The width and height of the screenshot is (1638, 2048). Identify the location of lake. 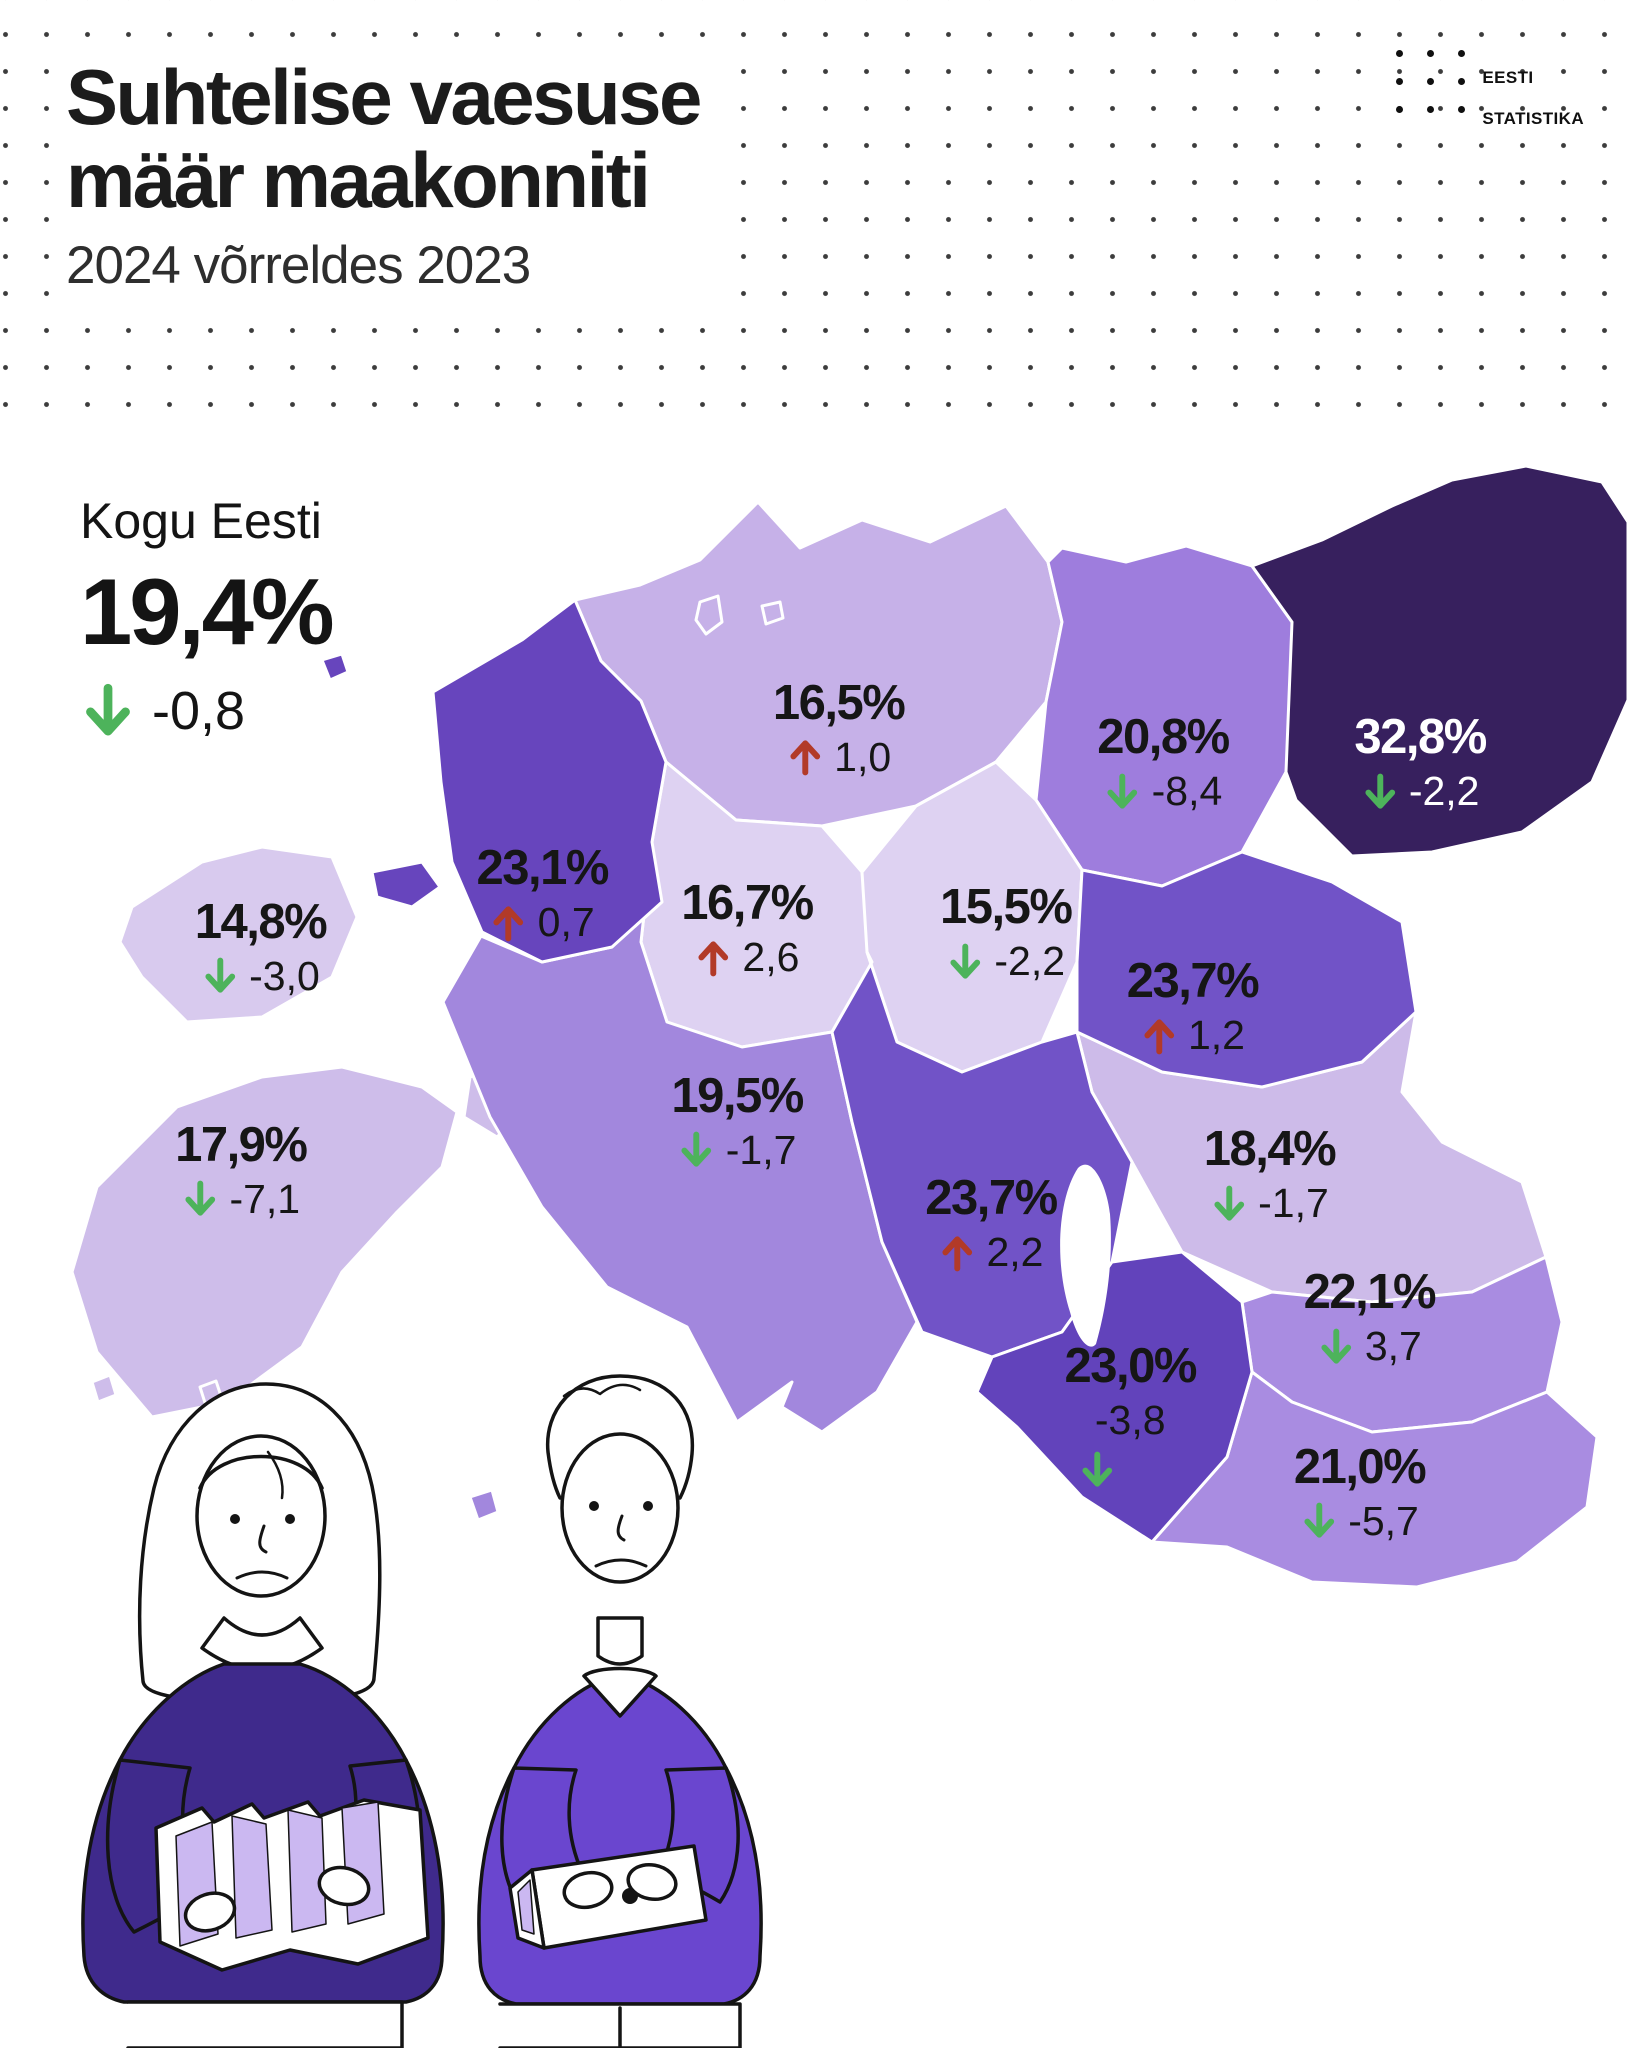
(1085, 1255).